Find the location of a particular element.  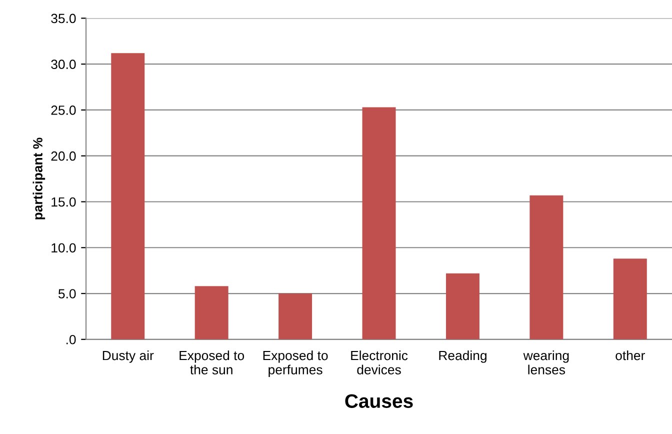

y-tick-label: 30.0 is located at coordinates (63, 65).